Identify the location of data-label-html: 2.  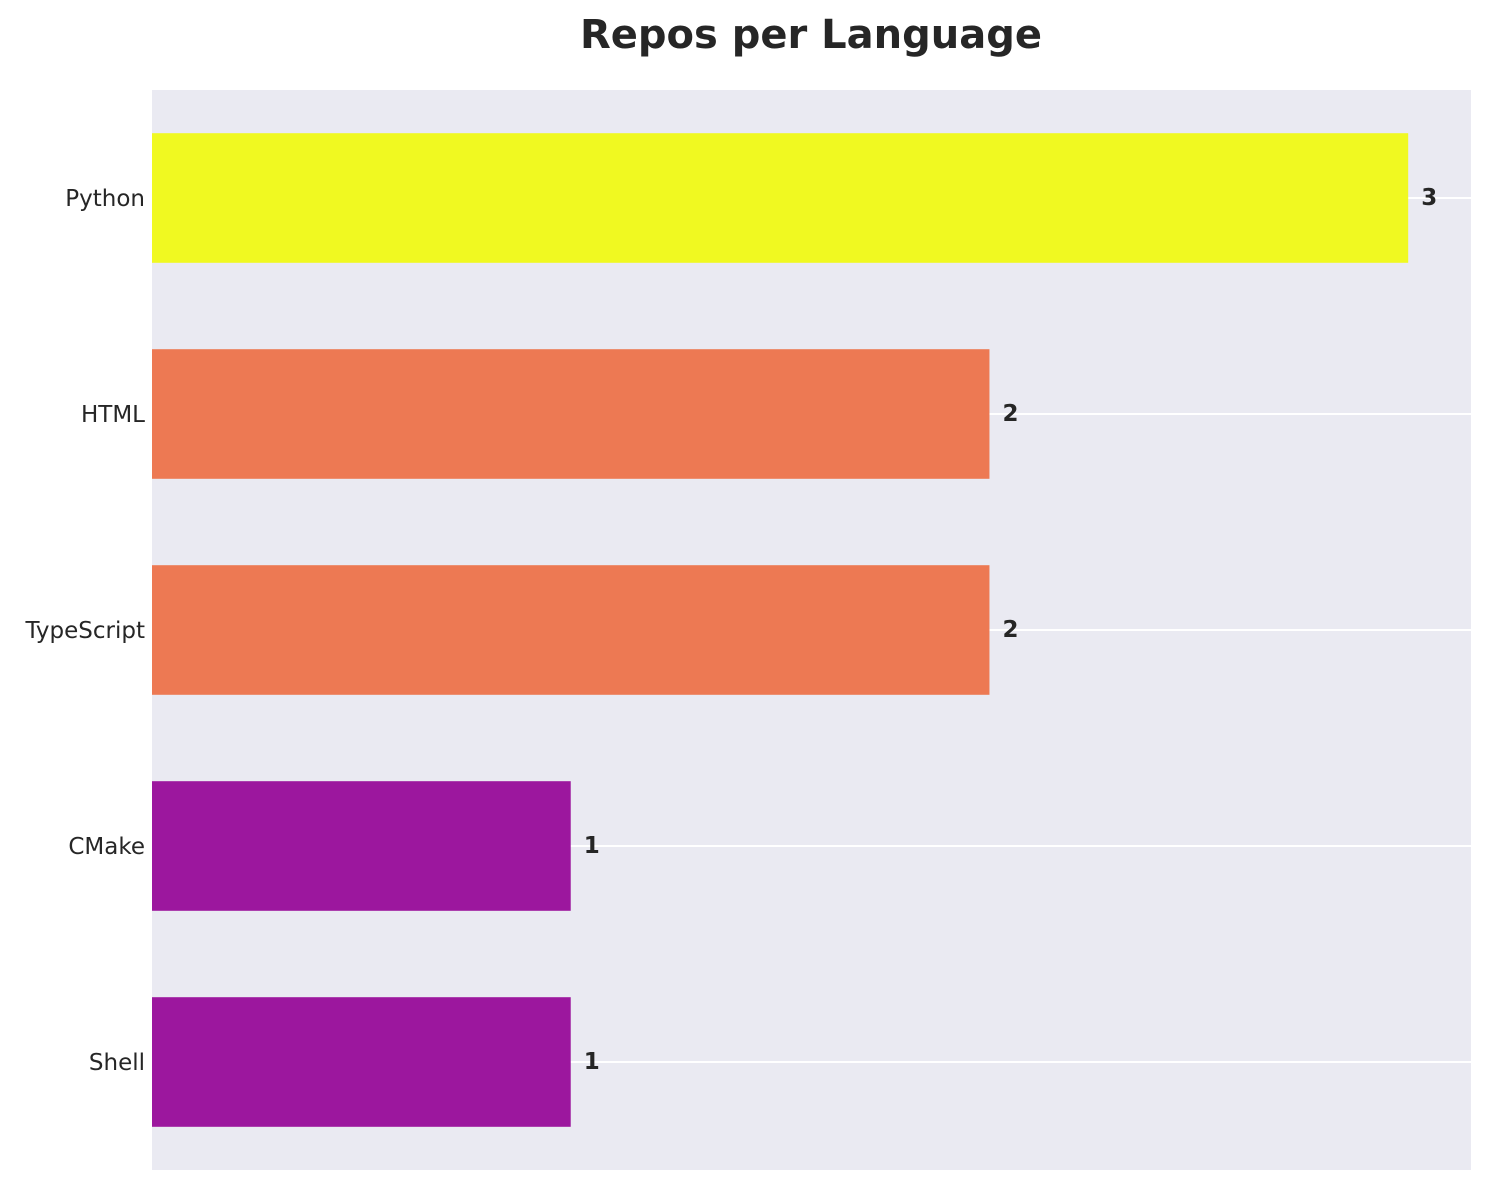
(1010, 414).